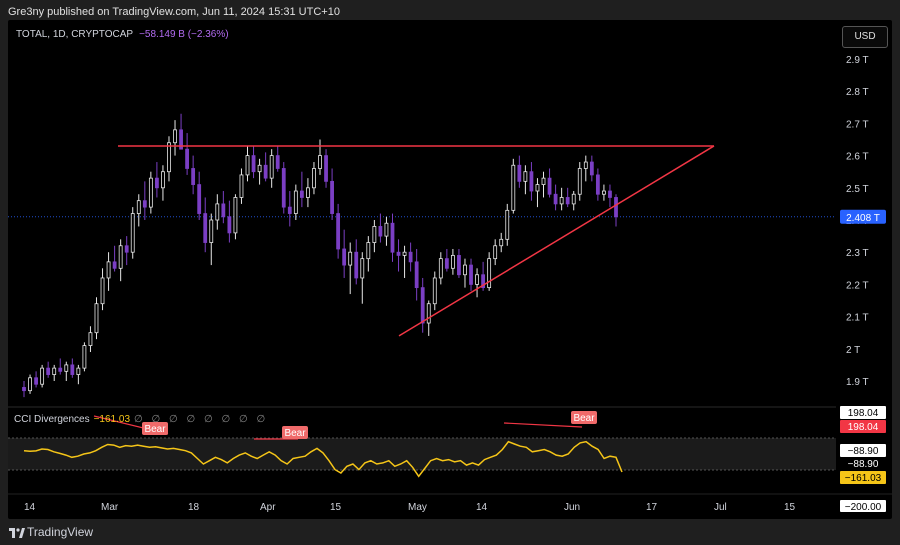 The height and width of the screenshot is (545, 900). What do you see at coordinates (51, 532) in the screenshot?
I see `footer-brand: TradingView` at bounding box center [51, 532].